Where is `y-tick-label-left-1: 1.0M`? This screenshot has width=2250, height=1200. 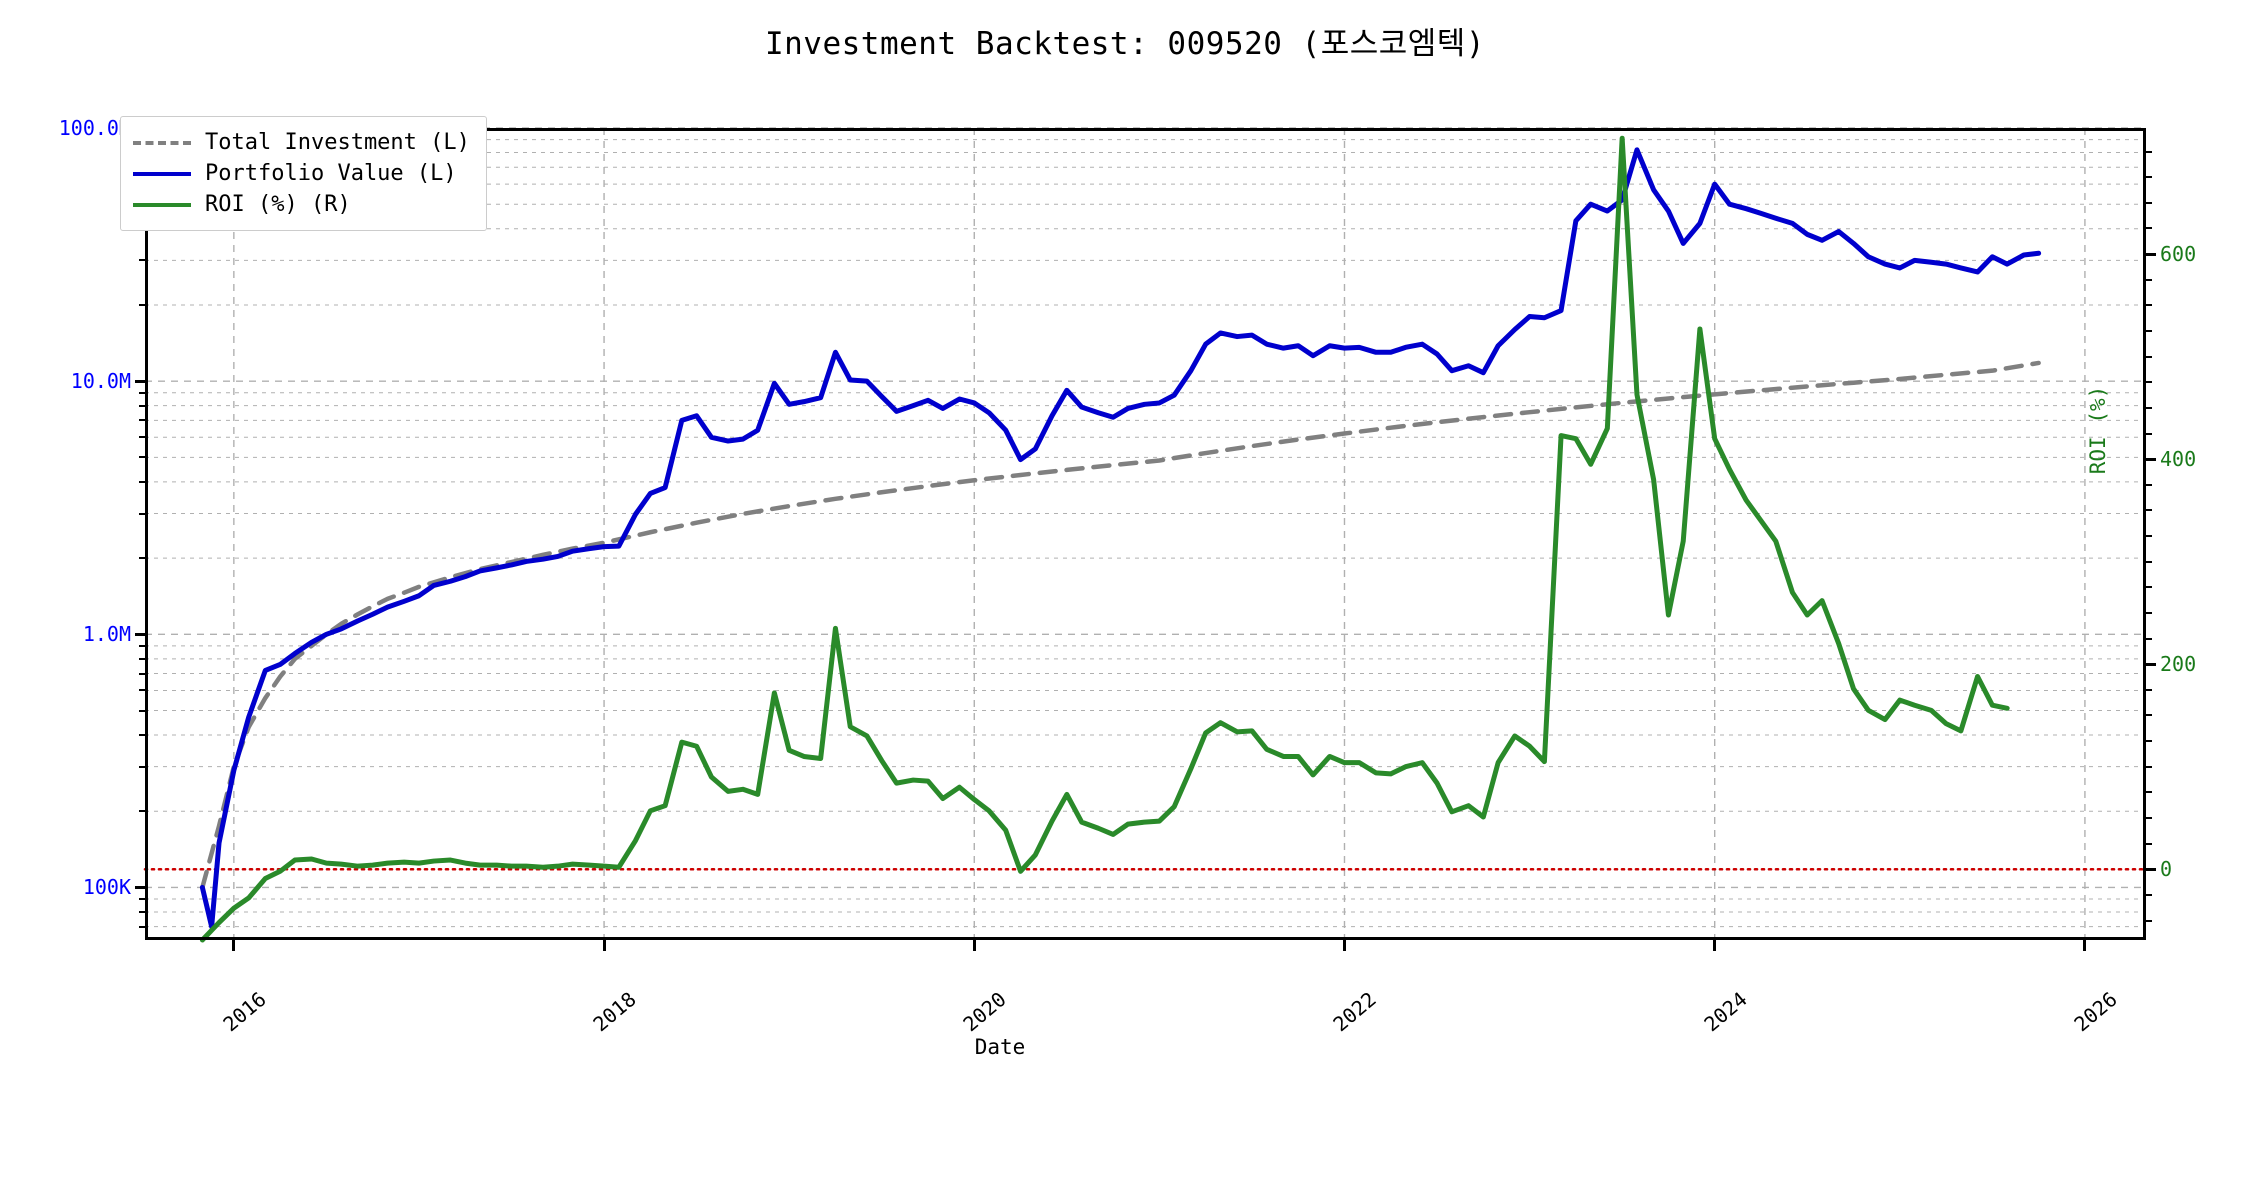 y-tick-label-left-1: 1.0M is located at coordinates (106, 634).